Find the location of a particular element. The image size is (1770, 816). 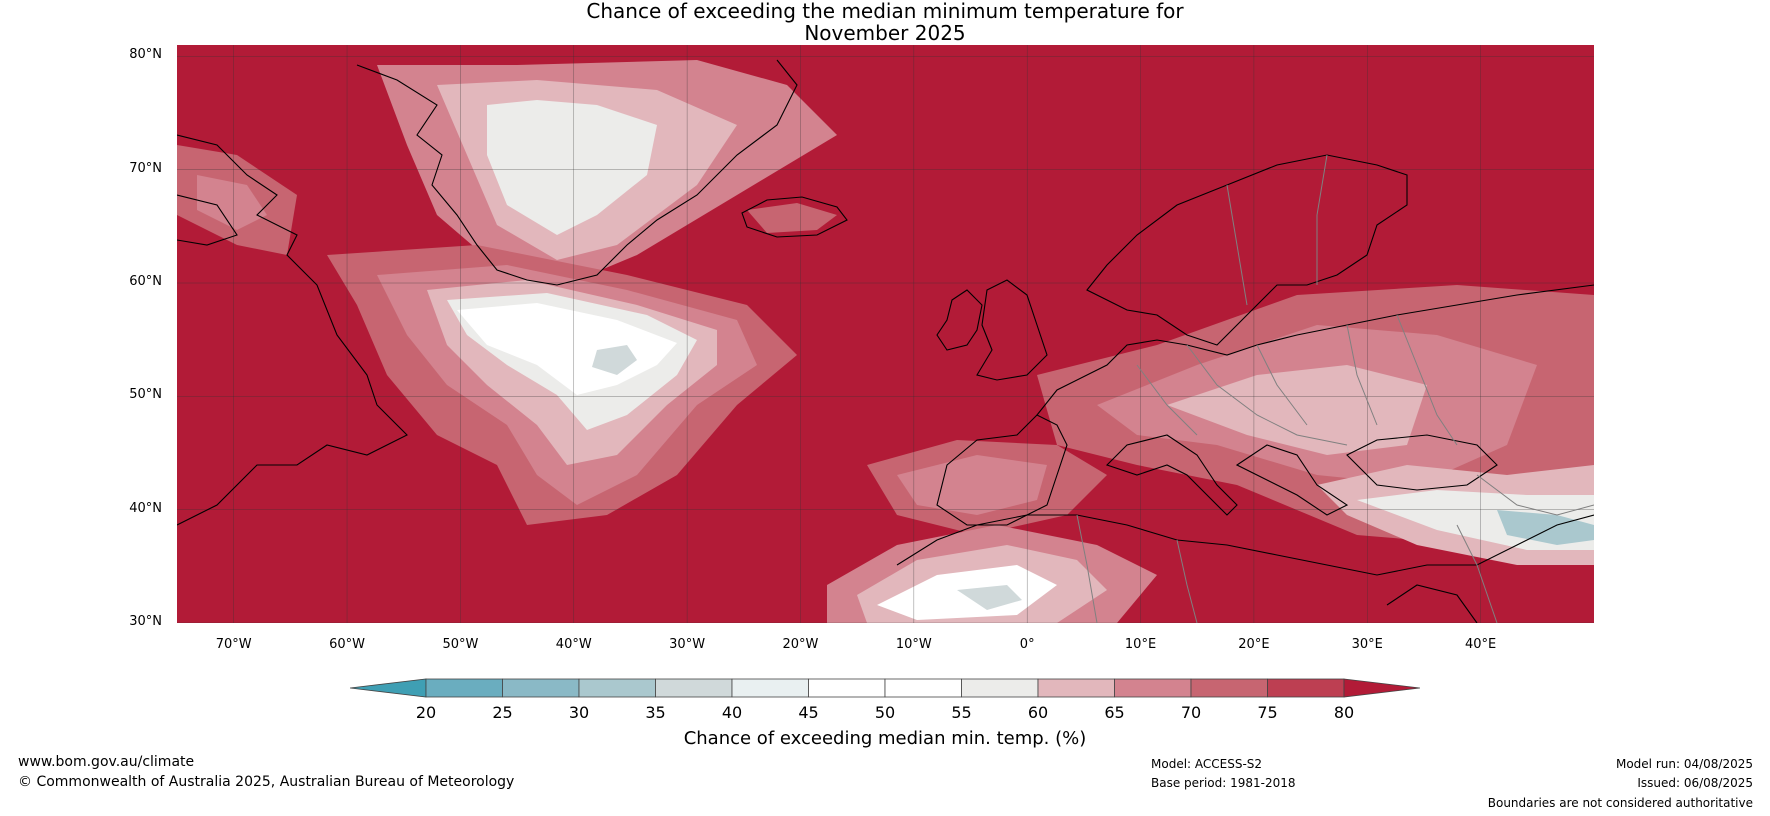

lat-label-80n: 80°N is located at coordinates (145, 55).